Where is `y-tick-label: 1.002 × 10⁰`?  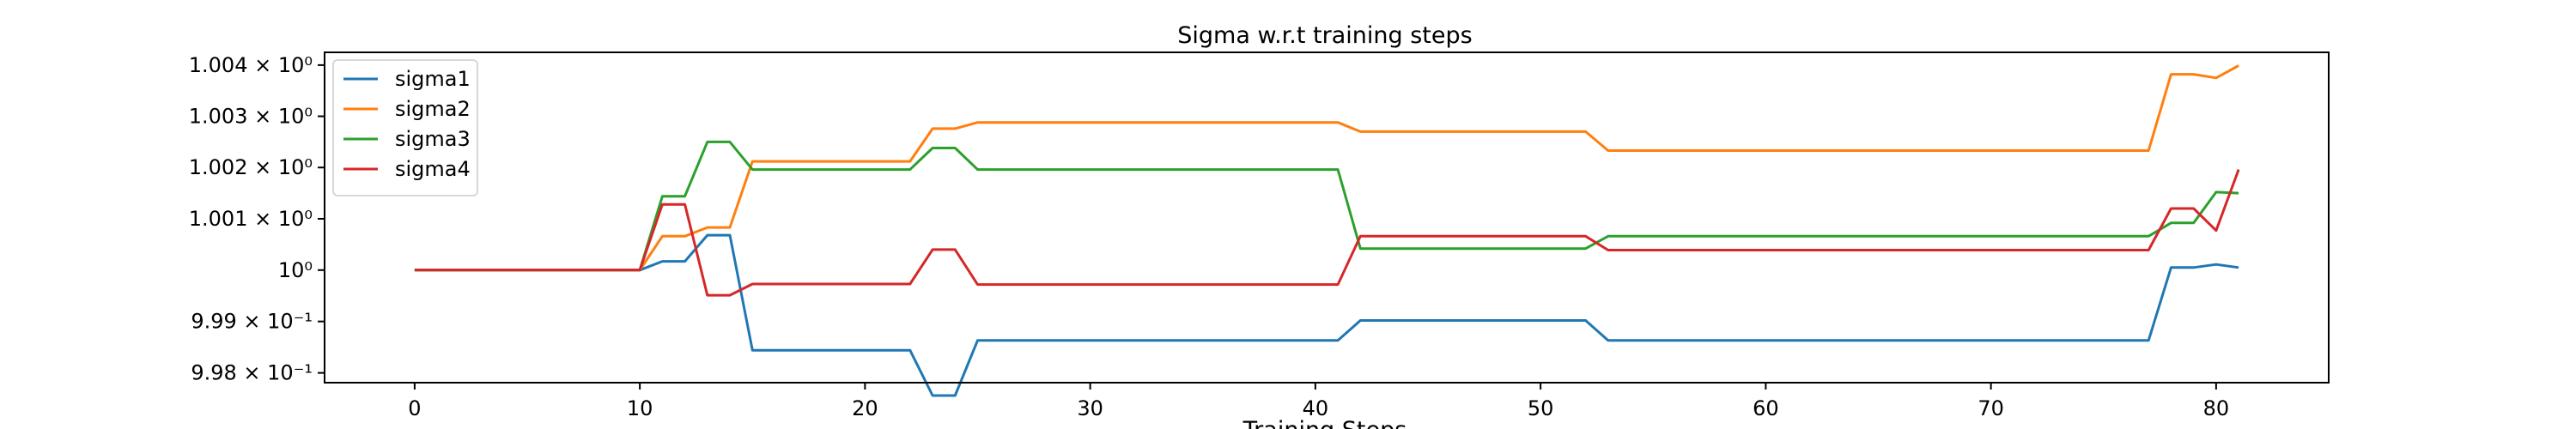
y-tick-label: 1.002 × 10⁰ is located at coordinates (251, 167).